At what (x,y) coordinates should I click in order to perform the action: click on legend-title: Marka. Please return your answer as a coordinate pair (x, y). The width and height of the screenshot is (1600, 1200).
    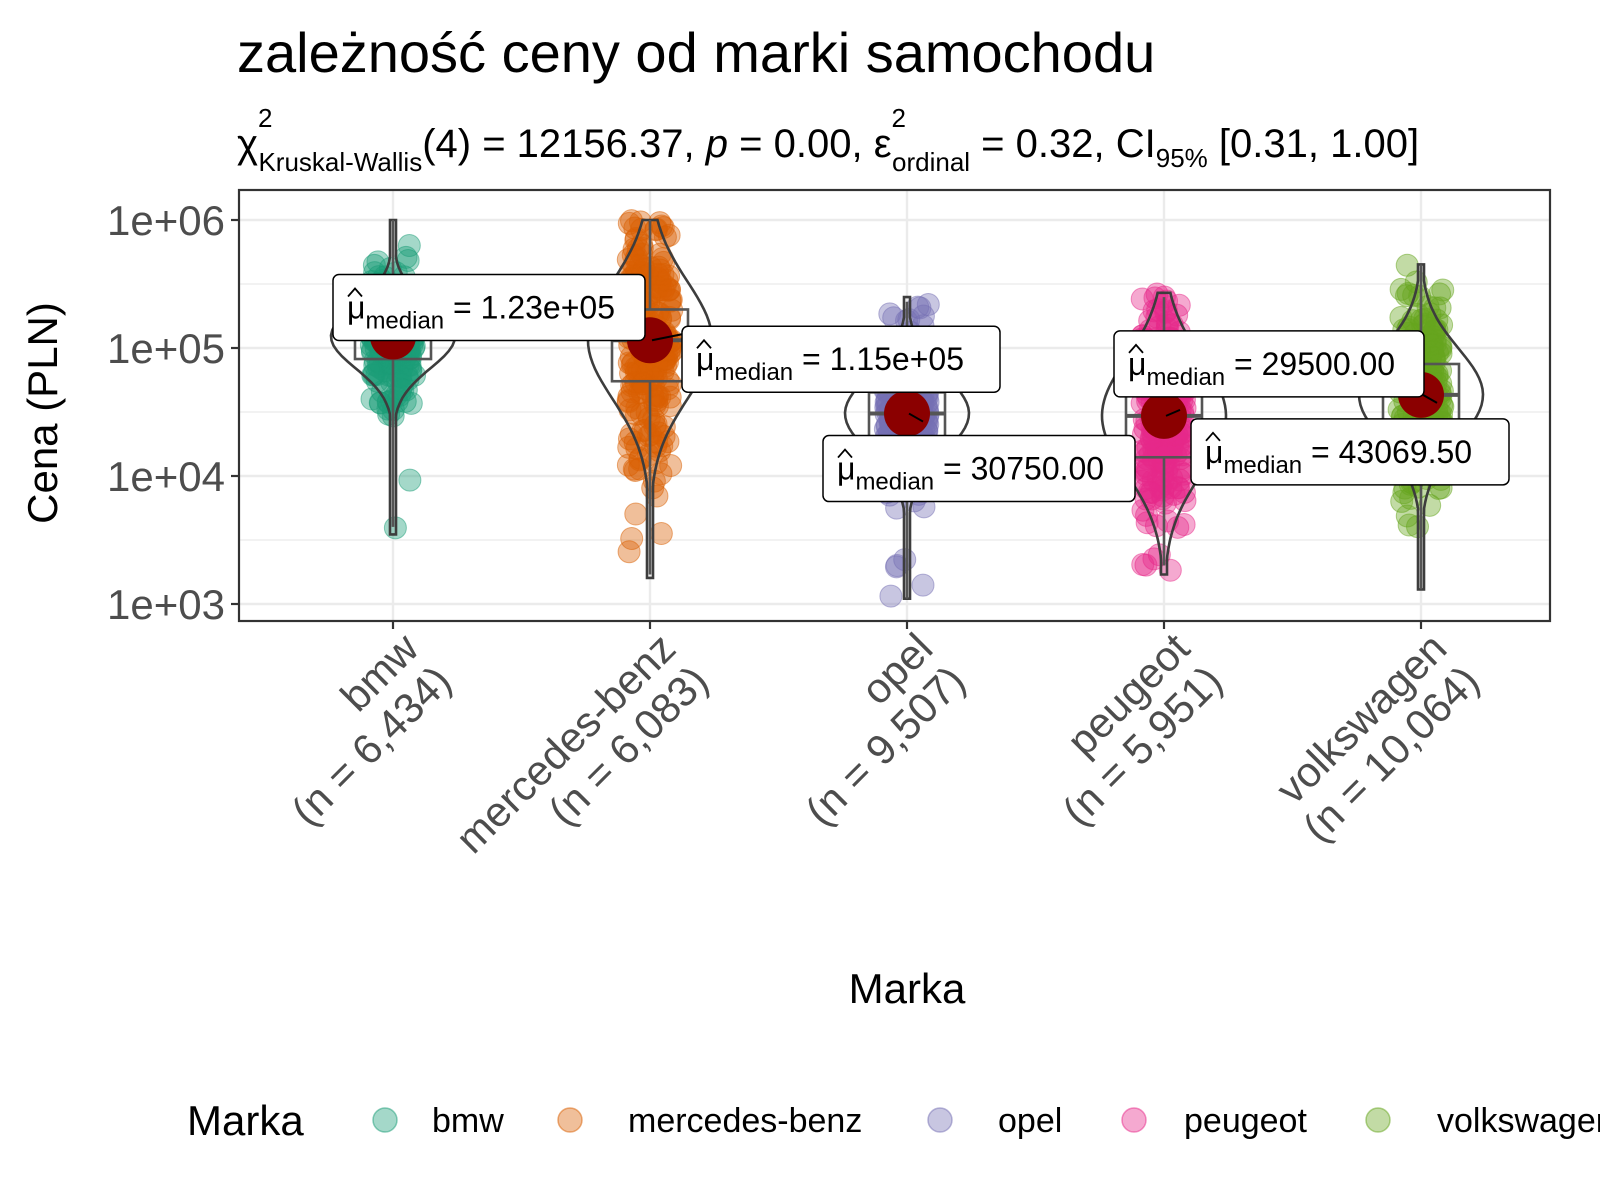
    Looking at the image, I should click on (245, 1120).